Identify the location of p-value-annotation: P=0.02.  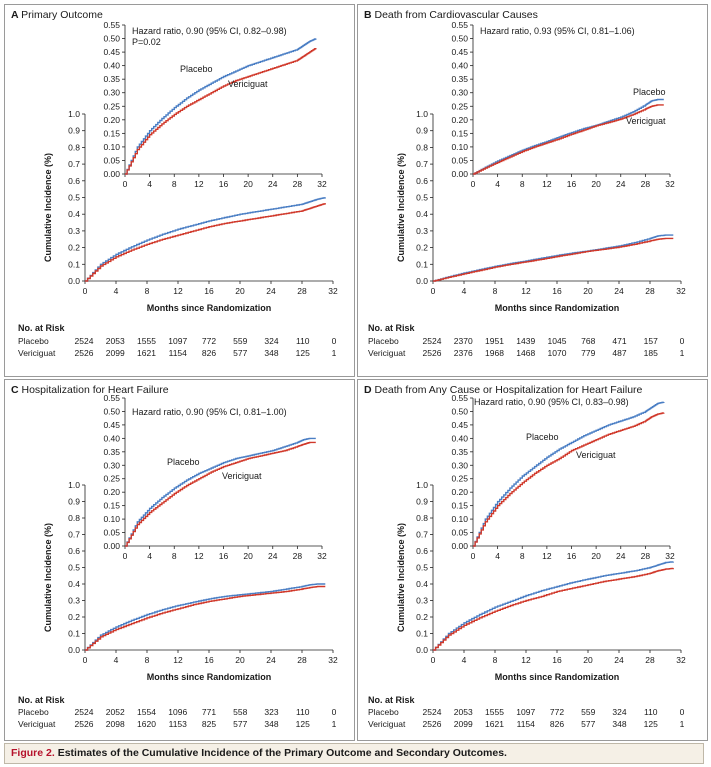
(146, 42).